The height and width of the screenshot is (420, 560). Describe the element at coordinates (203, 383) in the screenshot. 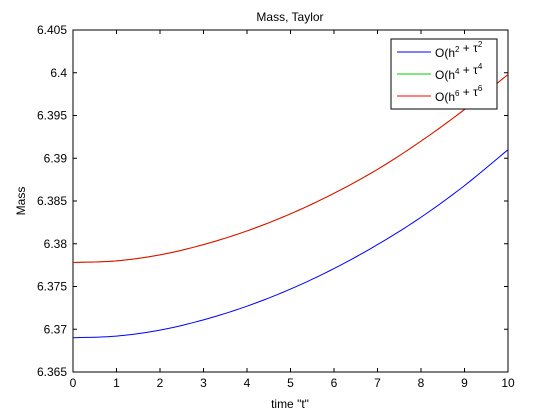

I see `x-tick-label: 3` at that location.